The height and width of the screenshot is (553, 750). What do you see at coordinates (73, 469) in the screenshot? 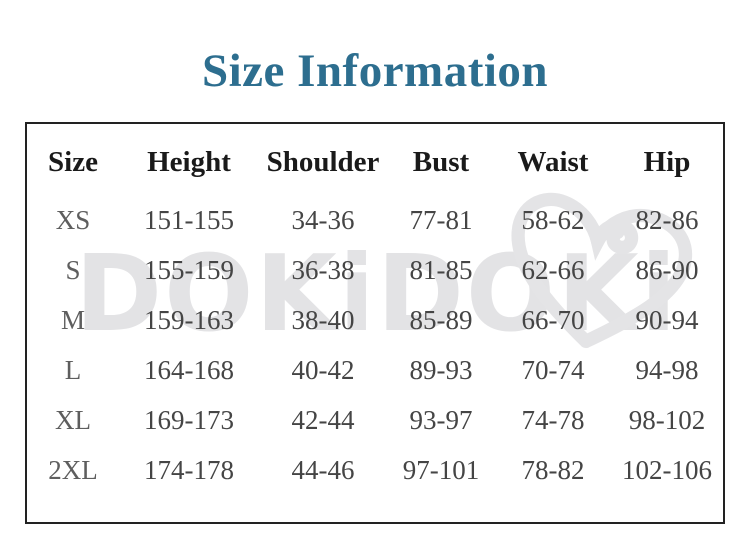
I see `size-label: 2XL` at bounding box center [73, 469].